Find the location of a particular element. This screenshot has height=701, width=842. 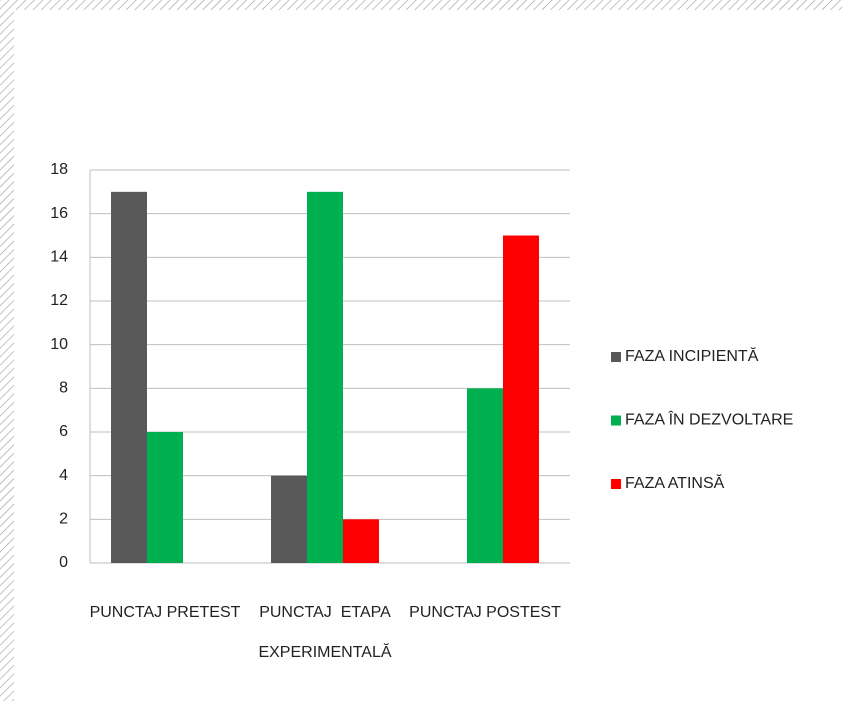

legend-label: FAZA INCIPIENTĂ is located at coordinates (692, 355).